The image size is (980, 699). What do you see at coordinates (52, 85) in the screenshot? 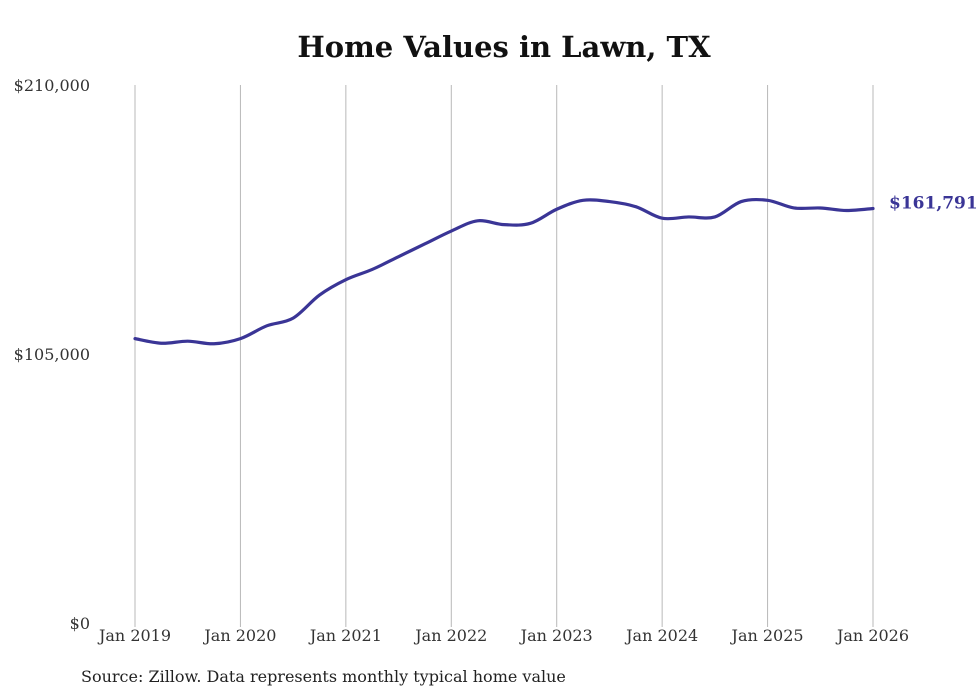
I see `y-tick-label: $210,000` at bounding box center [52, 85].